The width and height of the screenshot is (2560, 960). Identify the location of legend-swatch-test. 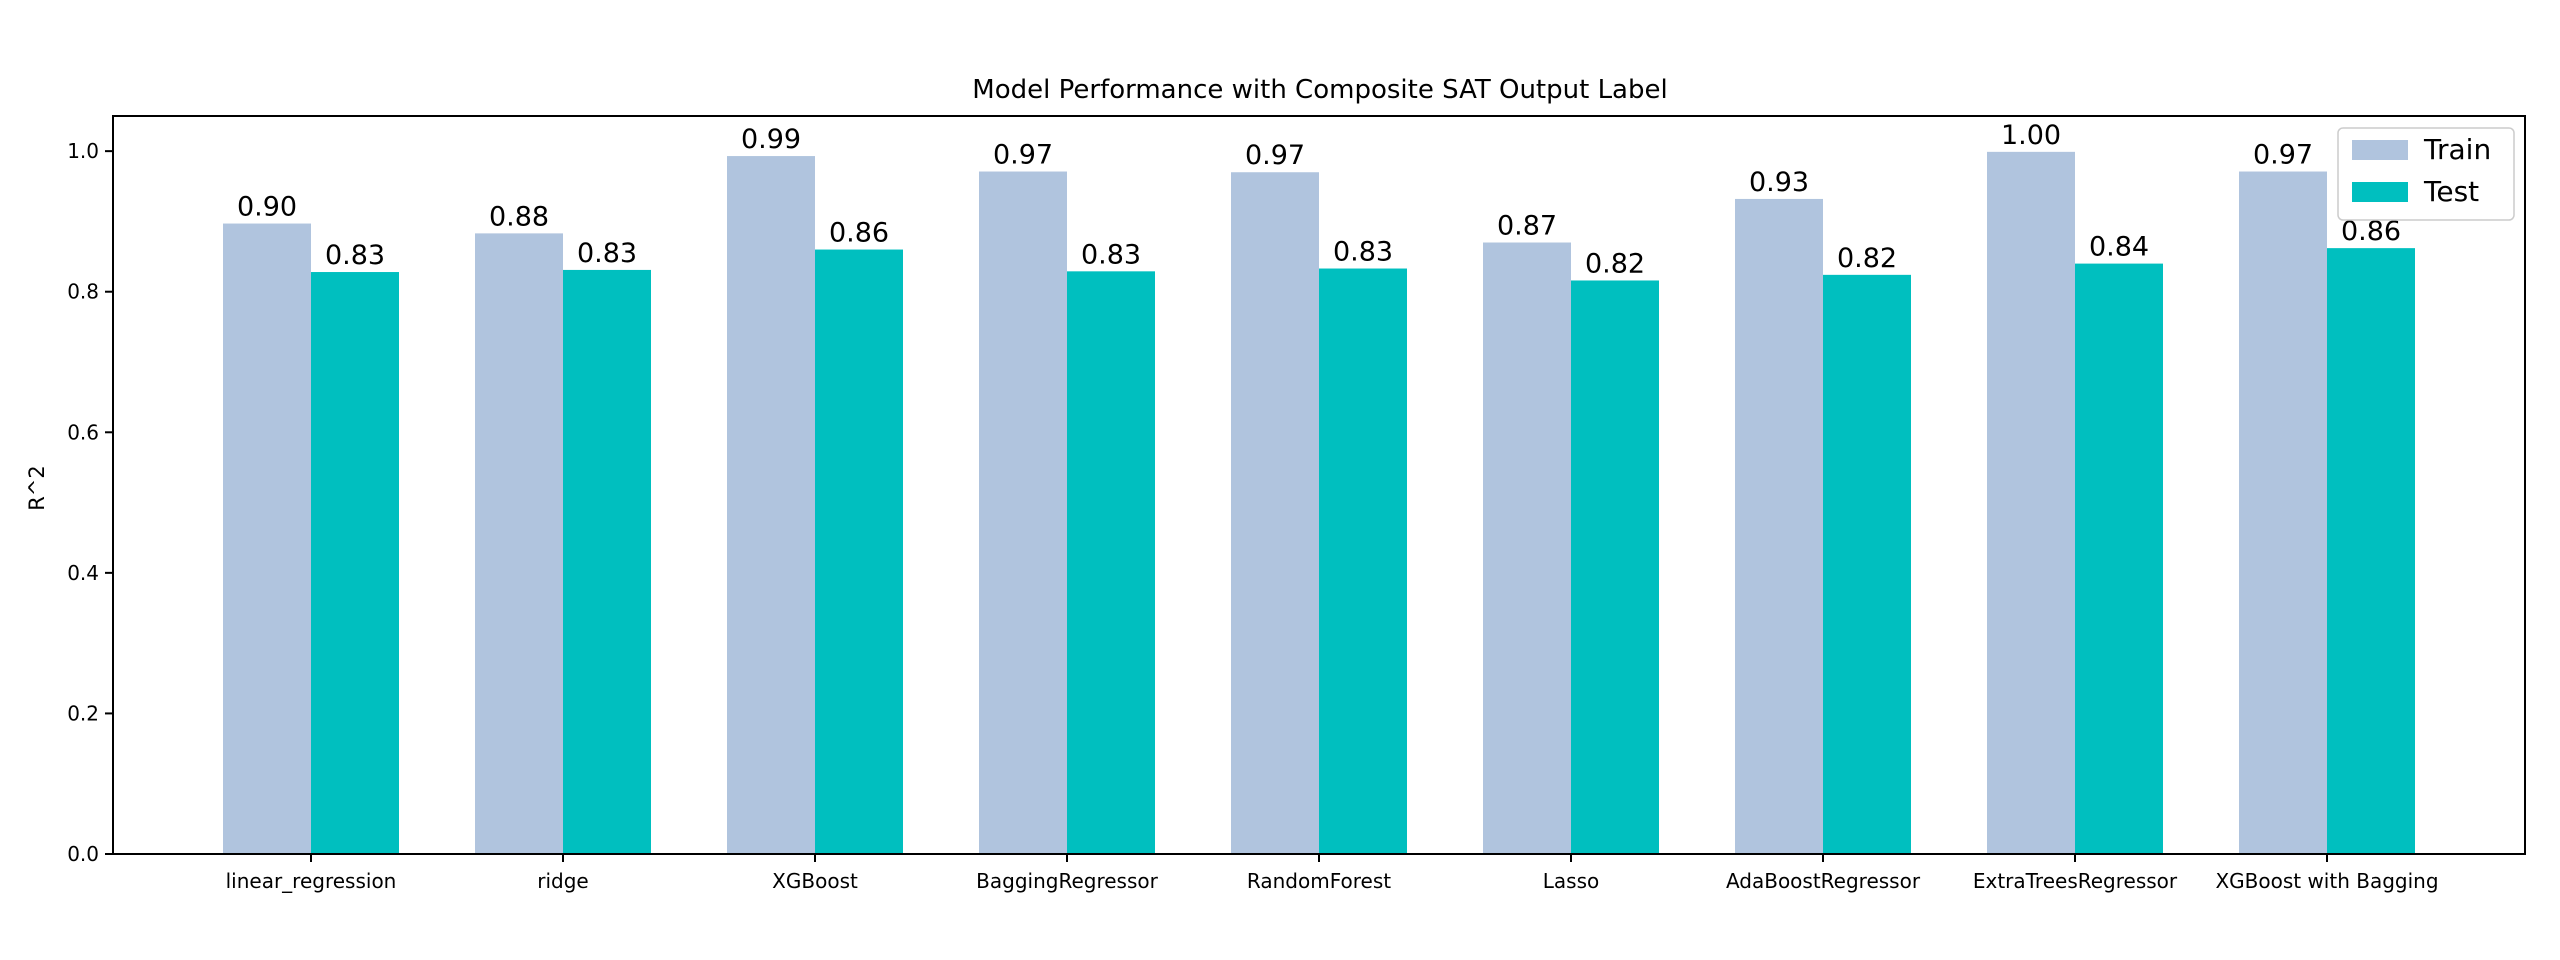
(2380, 192).